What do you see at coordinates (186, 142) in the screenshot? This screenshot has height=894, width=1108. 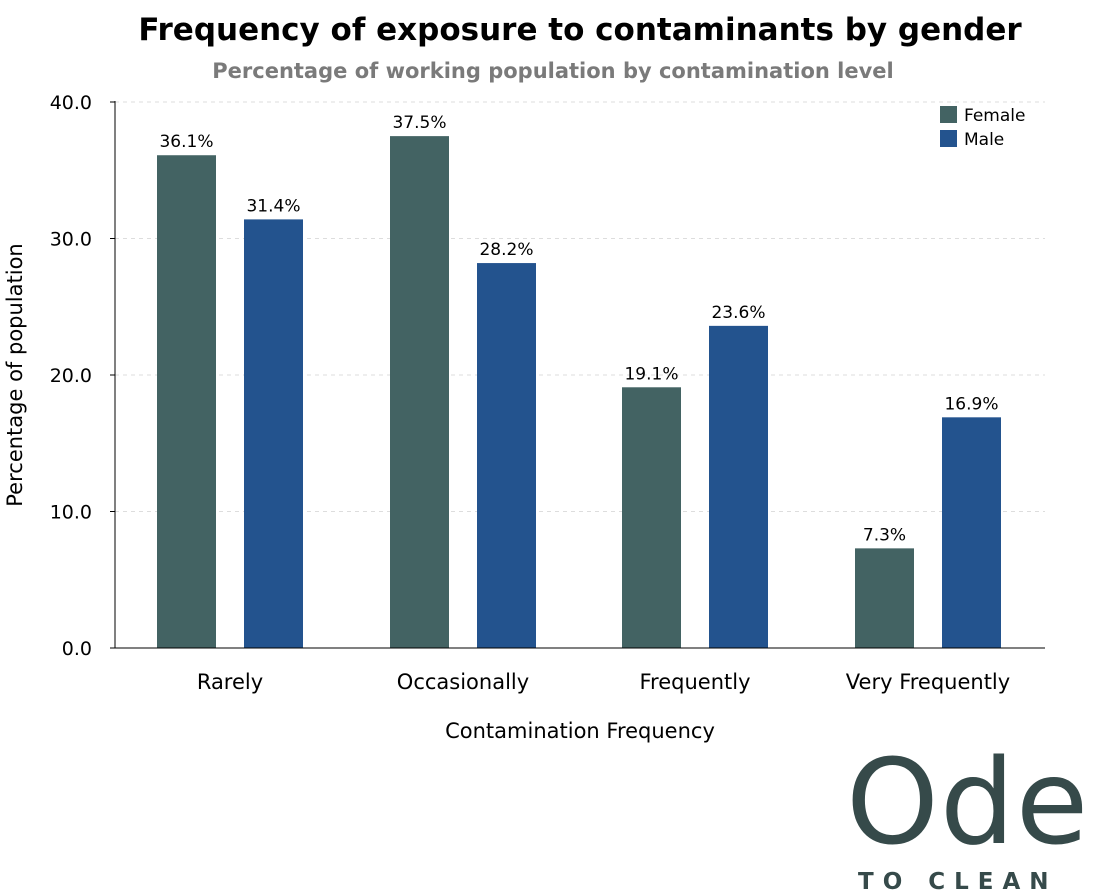 I see `data-label: 36.1%` at bounding box center [186, 142].